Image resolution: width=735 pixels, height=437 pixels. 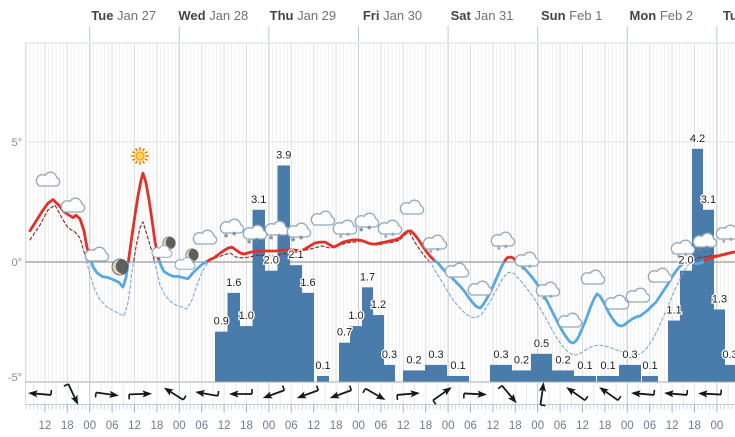 What do you see at coordinates (378, 305) in the screenshot?
I see `precip-value-label: 1.2` at bounding box center [378, 305].